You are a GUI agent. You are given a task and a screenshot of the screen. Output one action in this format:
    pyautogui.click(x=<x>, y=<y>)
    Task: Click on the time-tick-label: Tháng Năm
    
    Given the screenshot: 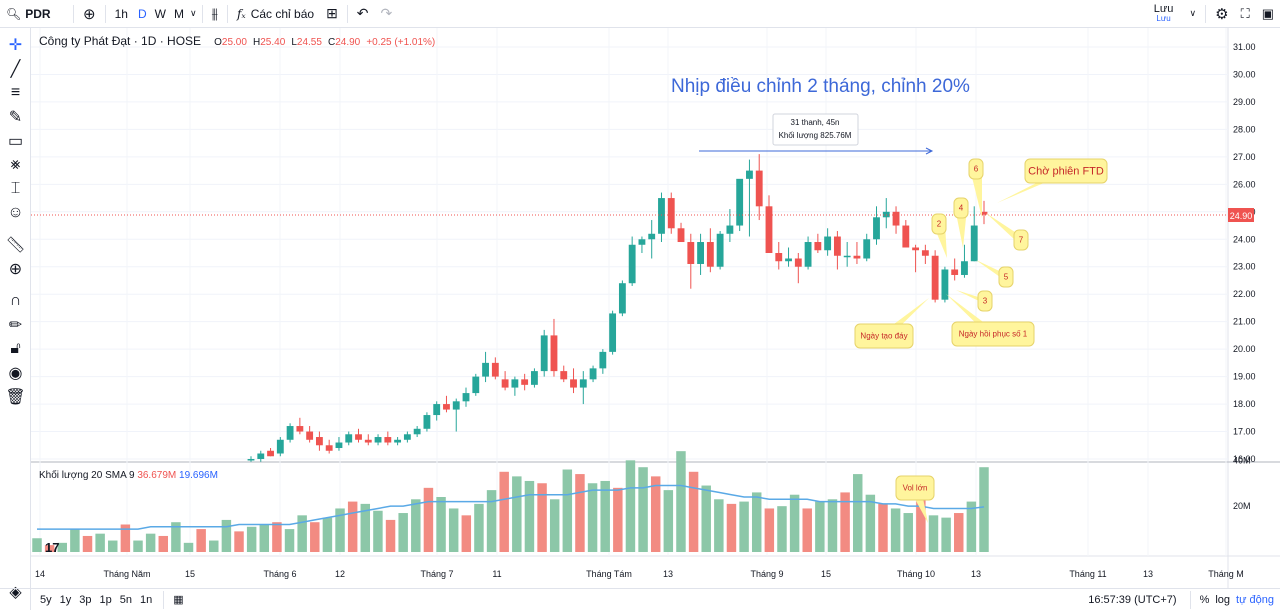 What is the action you would take?
    pyautogui.click(x=126, y=574)
    